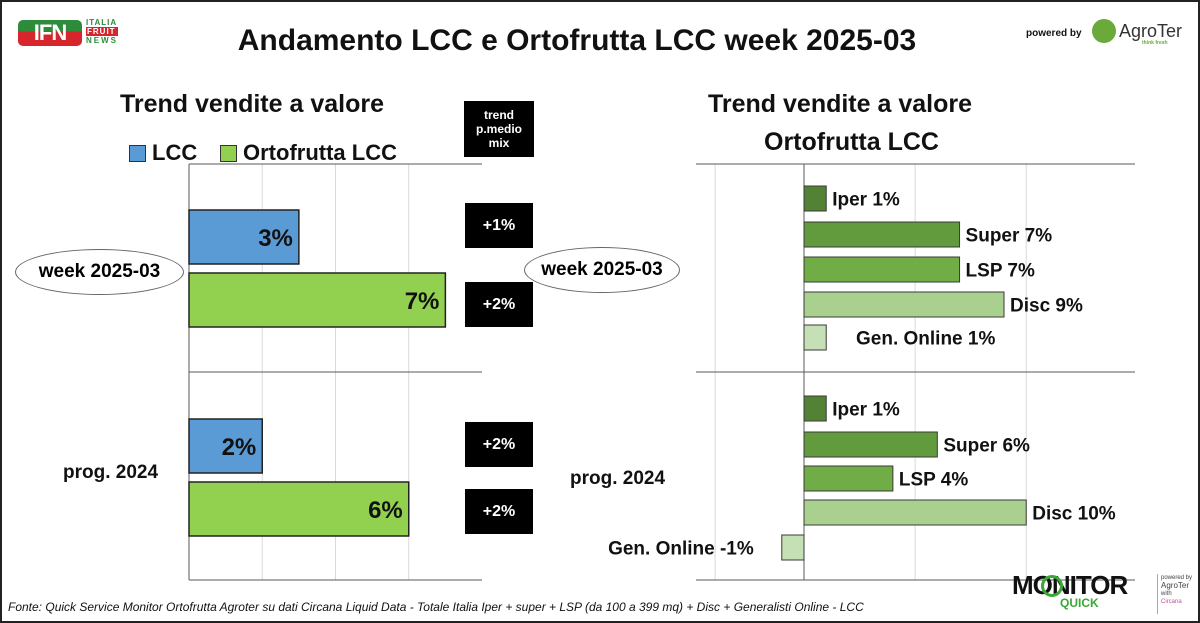 Image resolution: width=1200 pixels, height=623 pixels. Describe the element at coordinates (499, 511) in the screenshot. I see `trend-box-prog-ortofrutta: +2%` at that location.